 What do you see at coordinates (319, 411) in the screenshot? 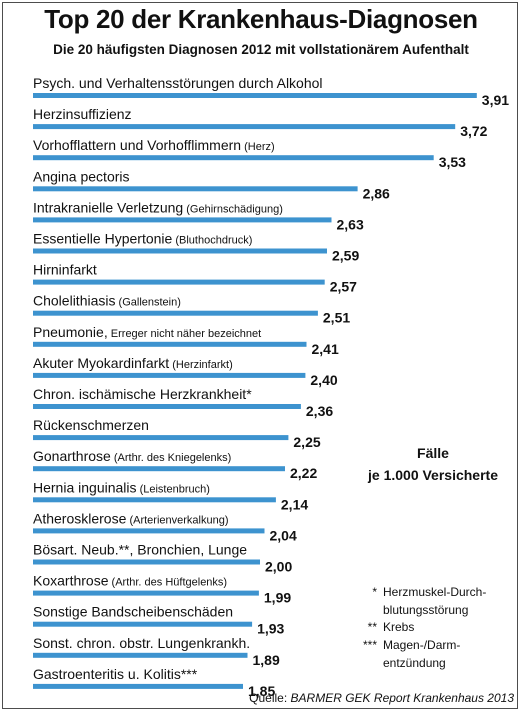
I see `bar-value-11: 2,36` at bounding box center [319, 411].